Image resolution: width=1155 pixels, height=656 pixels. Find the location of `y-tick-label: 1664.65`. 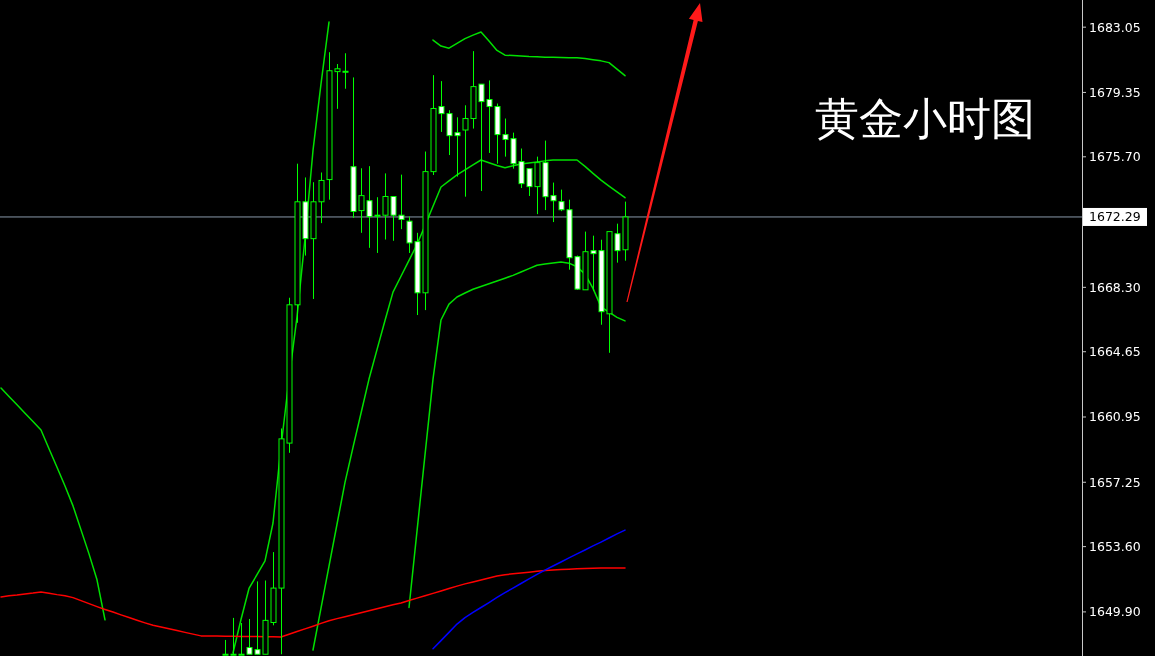

y-tick-label: 1664.65 is located at coordinates (1115, 352).